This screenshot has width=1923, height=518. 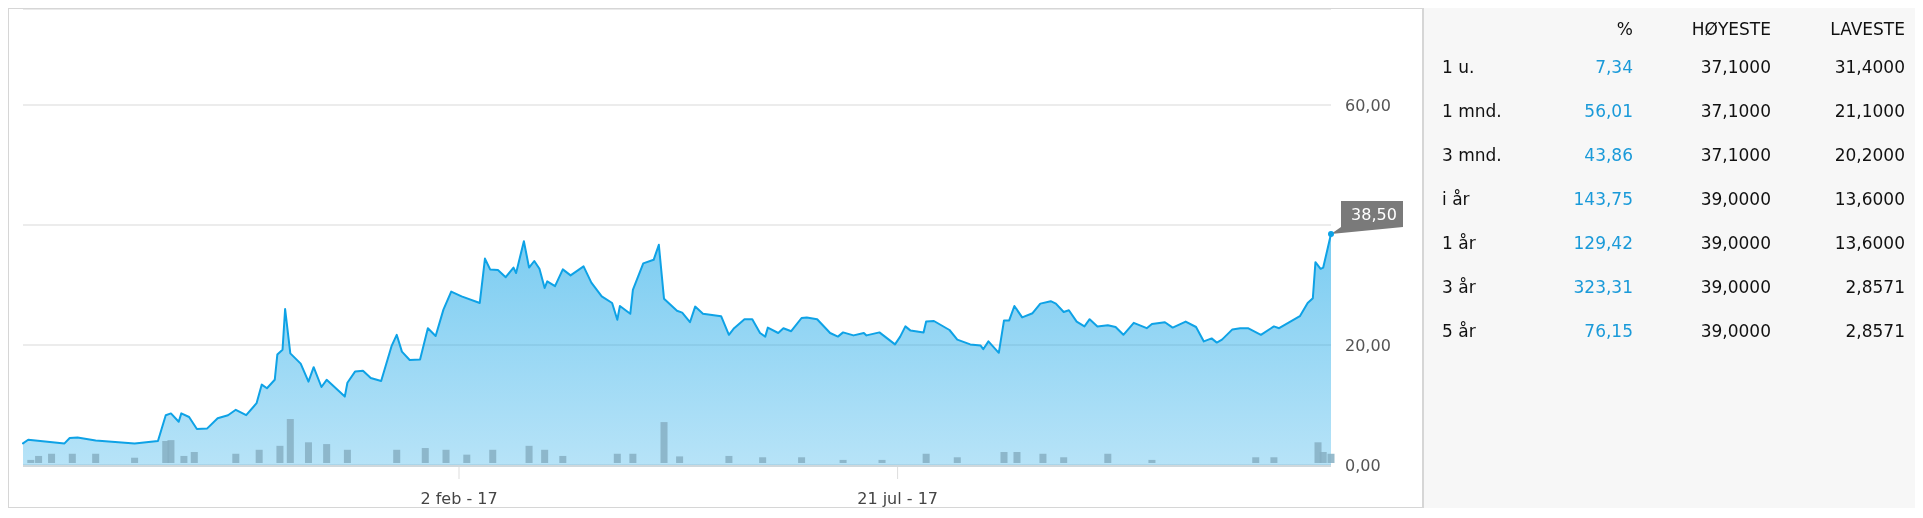 What do you see at coordinates (1459, 243) in the screenshot?
I see `category-label: 1 år` at bounding box center [1459, 243].